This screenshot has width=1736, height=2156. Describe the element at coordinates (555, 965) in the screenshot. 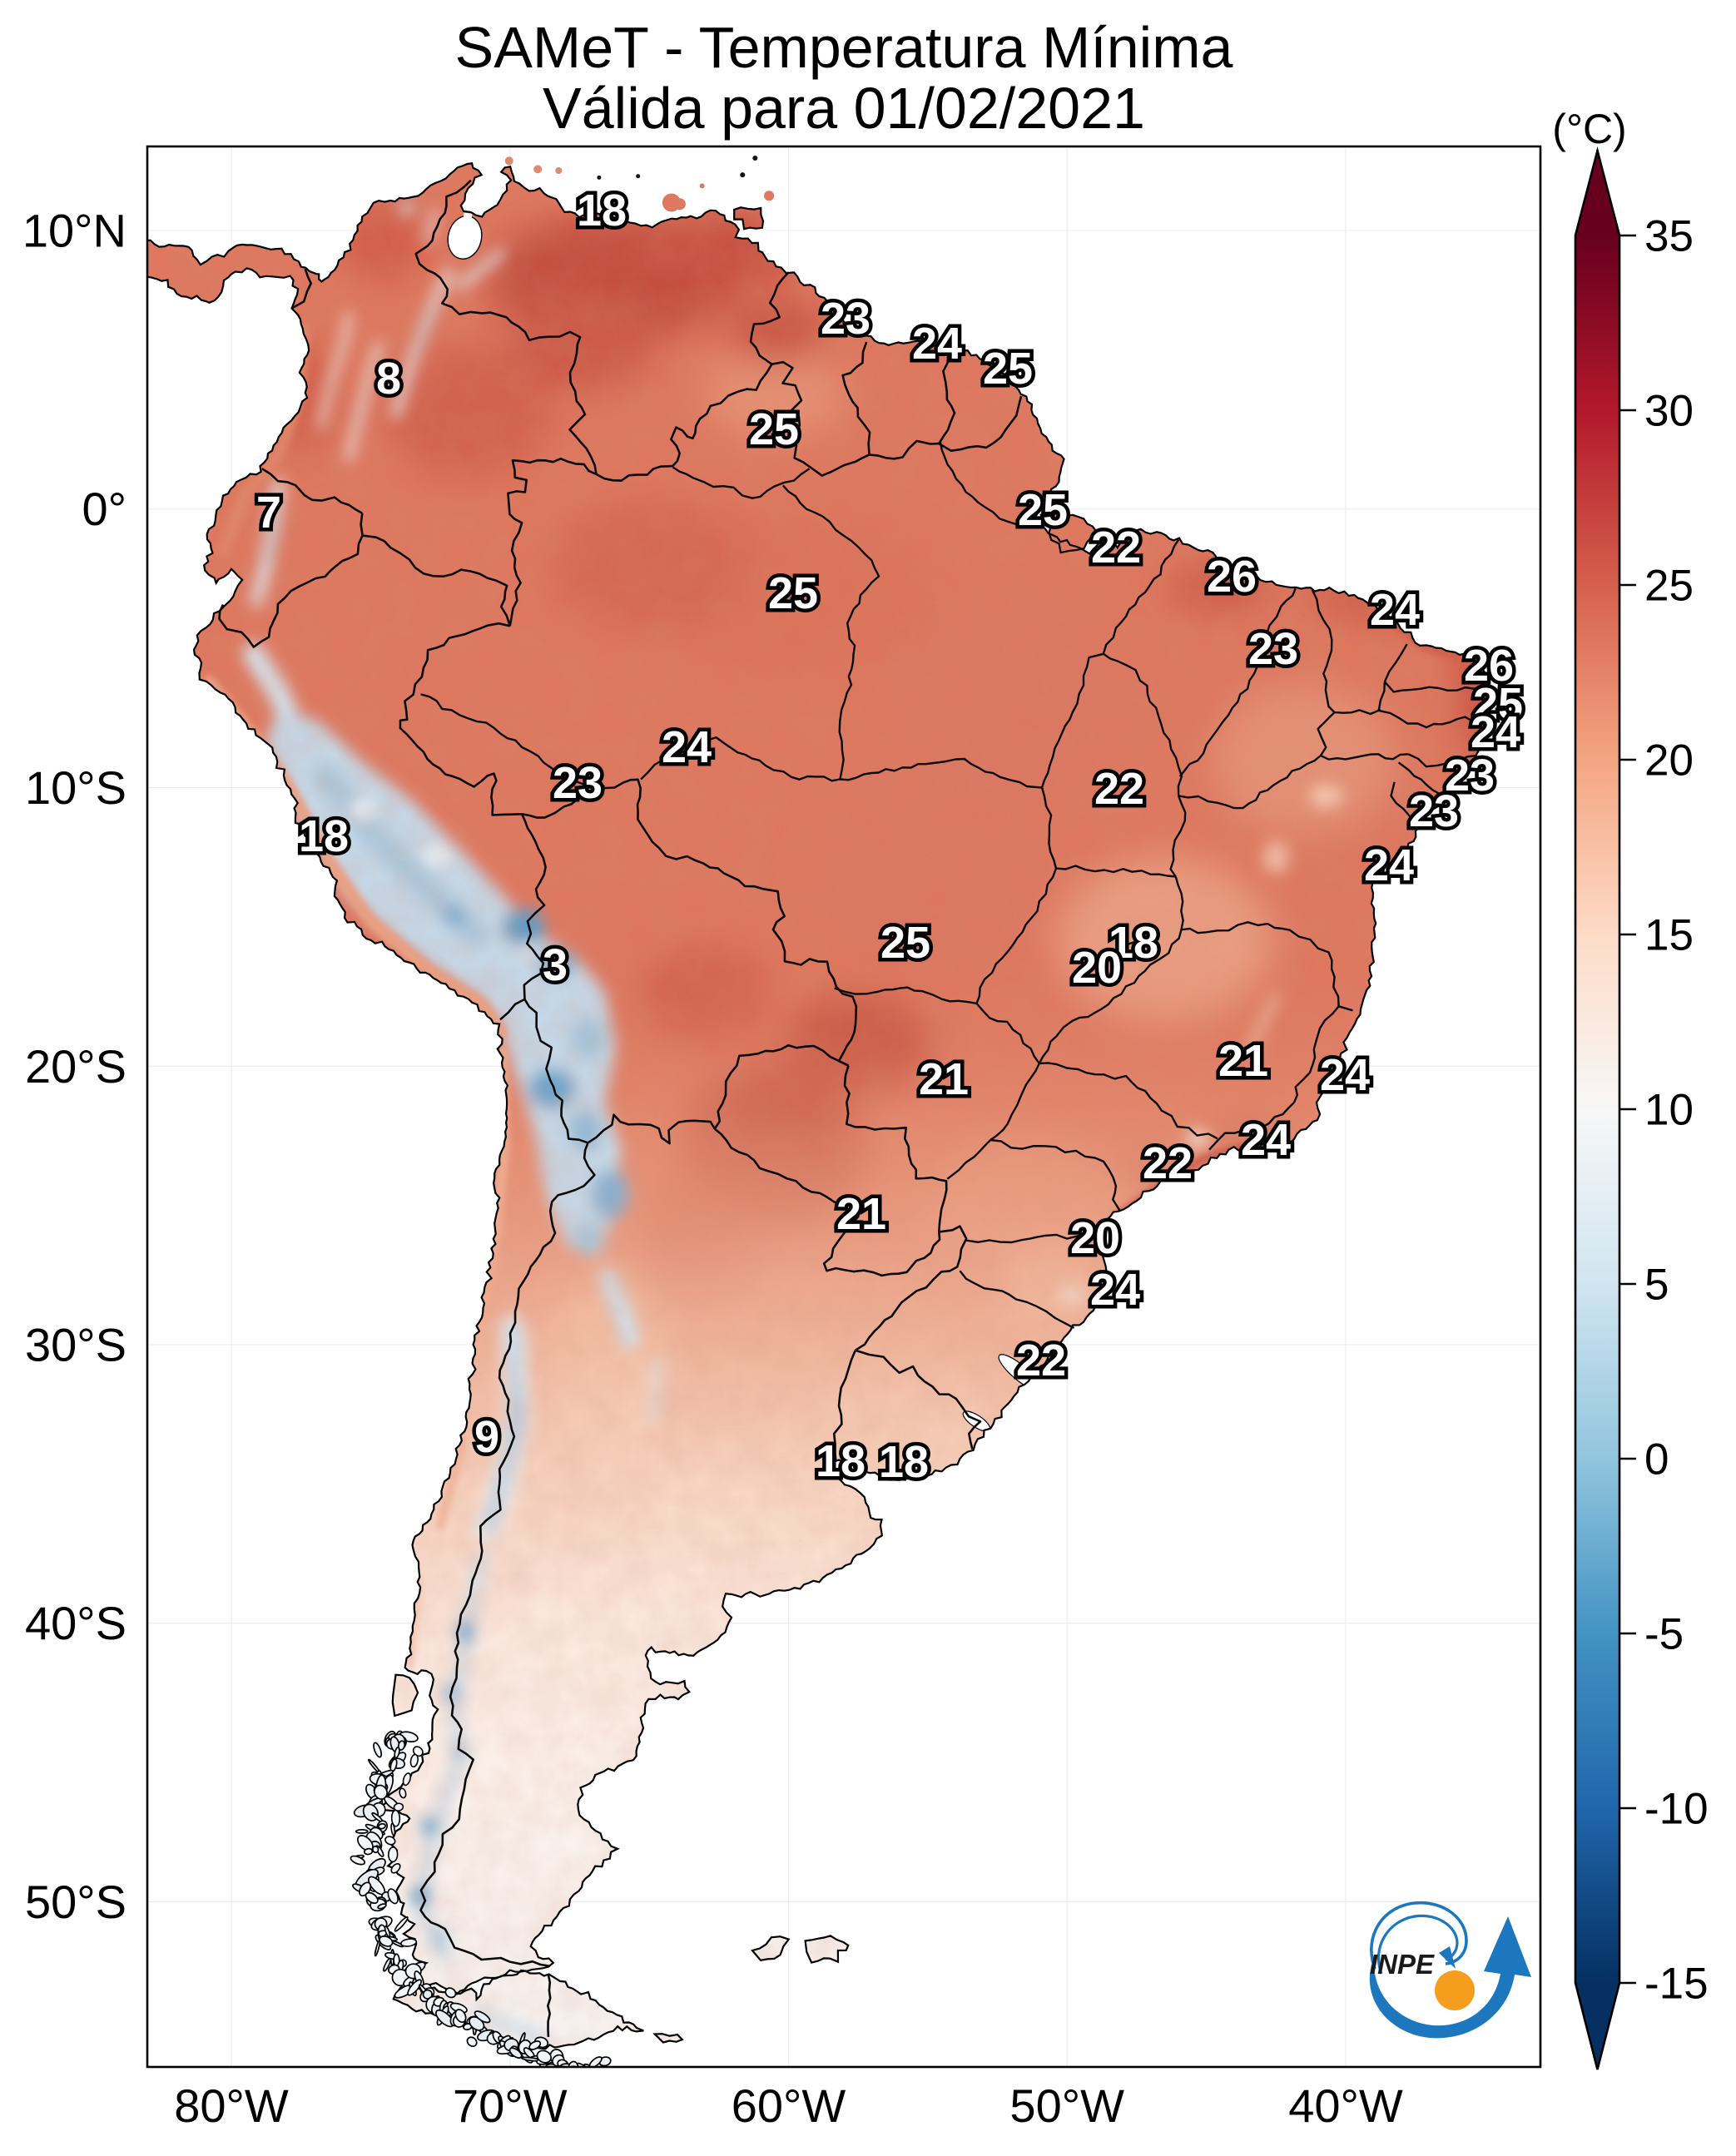

I see `svg-text: 3` at that location.